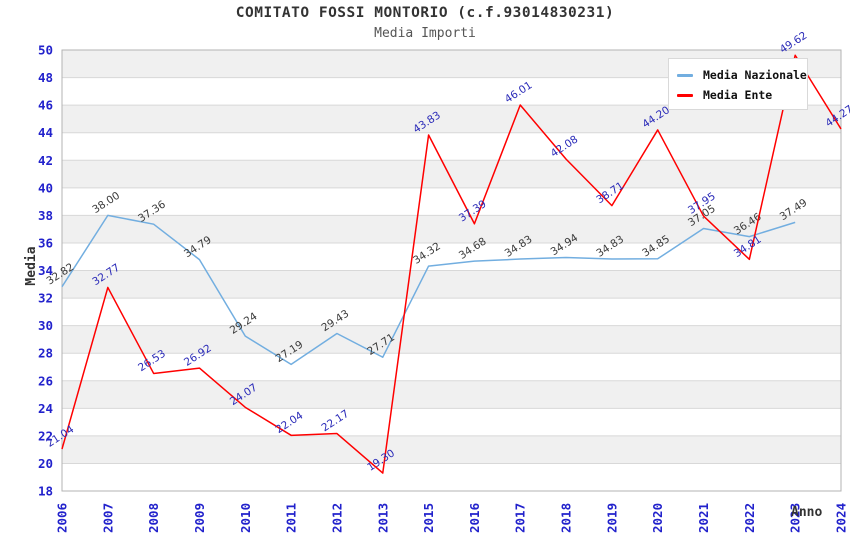 The width and height of the screenshot is (850, 550). I want to click on x-tick-label: 2009, so click(199, 518).